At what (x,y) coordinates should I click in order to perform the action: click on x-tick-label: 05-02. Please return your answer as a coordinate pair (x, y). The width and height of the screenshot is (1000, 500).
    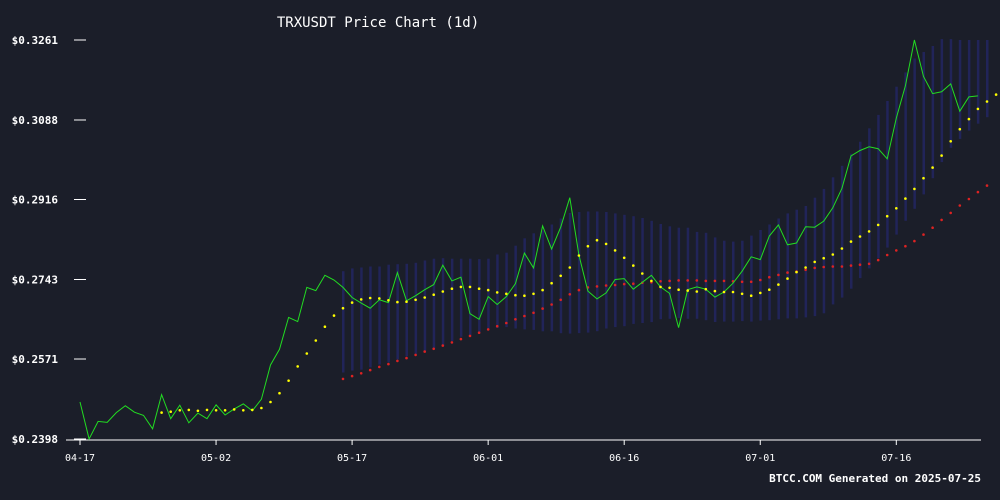
    Looking at the image, I should click on (216, 458).